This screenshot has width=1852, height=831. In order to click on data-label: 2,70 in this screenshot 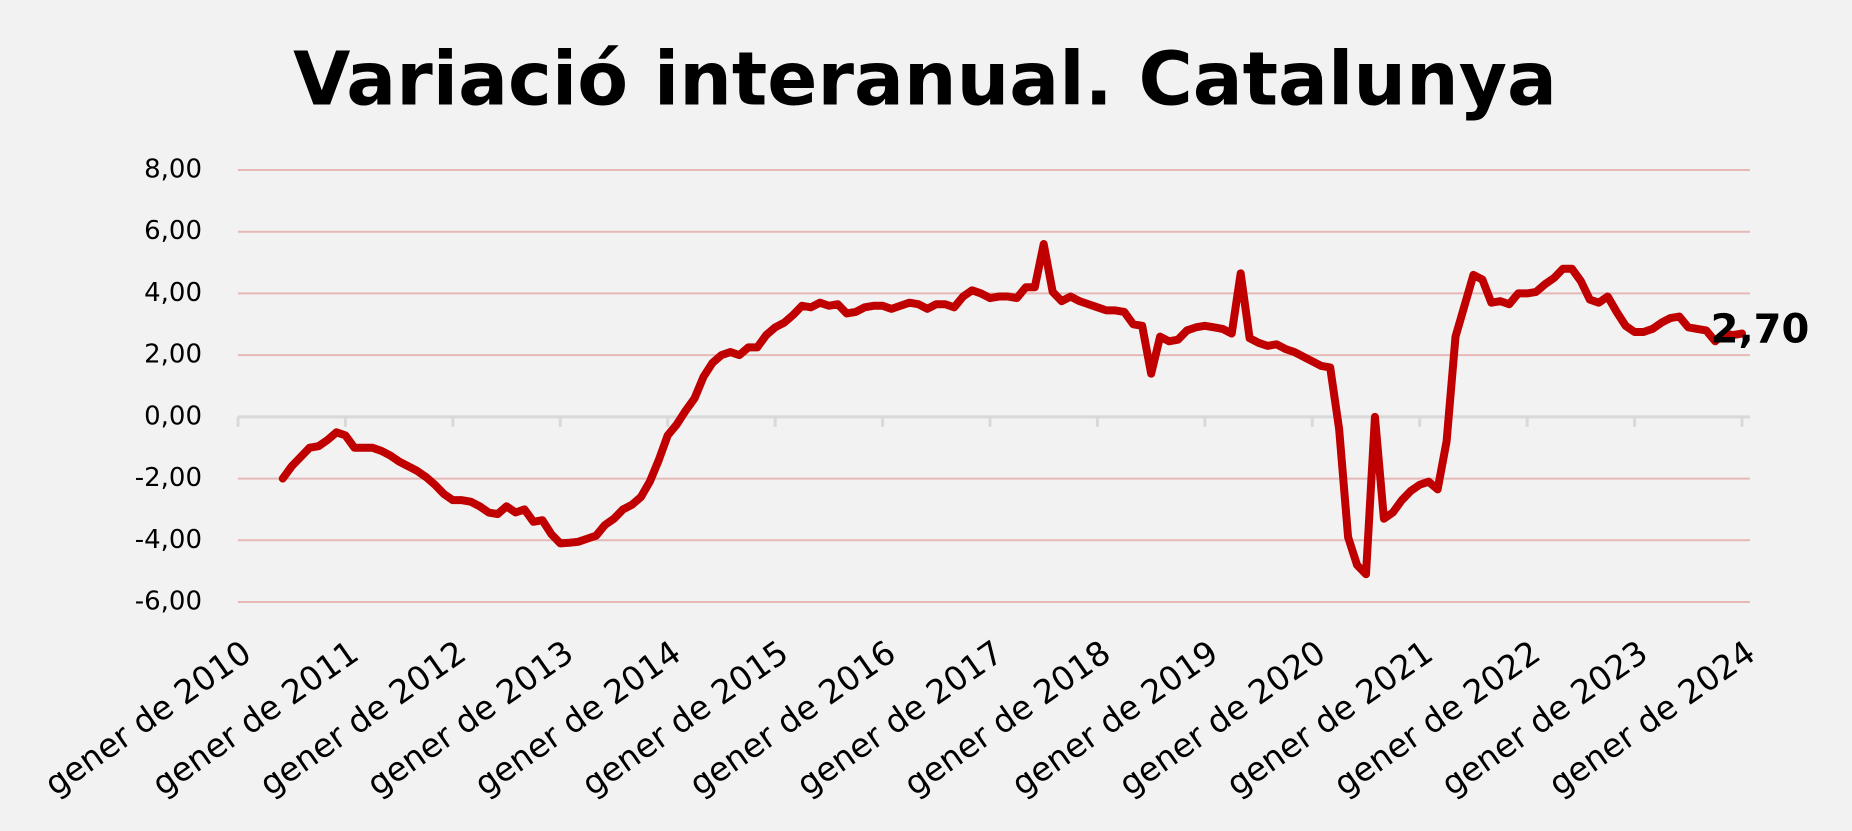, I will do `click(1760, 330)`.